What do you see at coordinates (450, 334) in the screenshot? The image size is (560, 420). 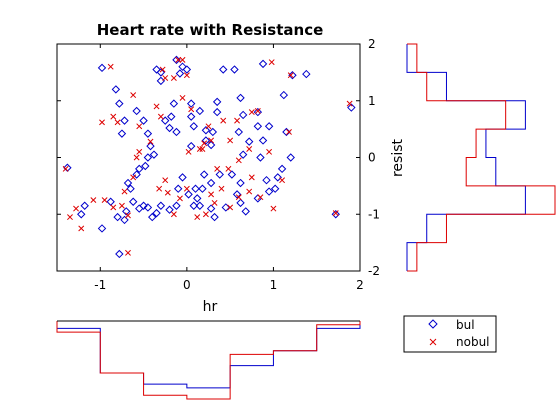 I see `legend: bul nobul` at bounding box center [450, 334].